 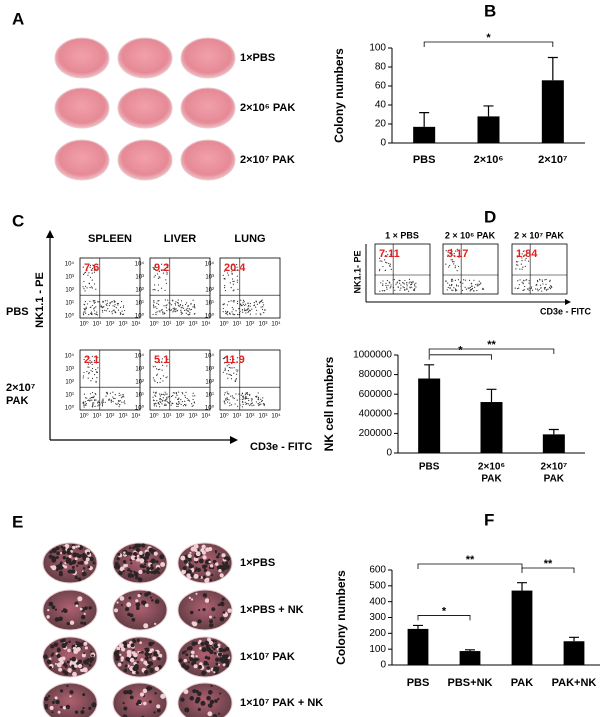 What do you see at coordinates (267, 160) in the screenshot?
I see `row-label: 2×10⁷ PAK` at bounding box center [267, 160].